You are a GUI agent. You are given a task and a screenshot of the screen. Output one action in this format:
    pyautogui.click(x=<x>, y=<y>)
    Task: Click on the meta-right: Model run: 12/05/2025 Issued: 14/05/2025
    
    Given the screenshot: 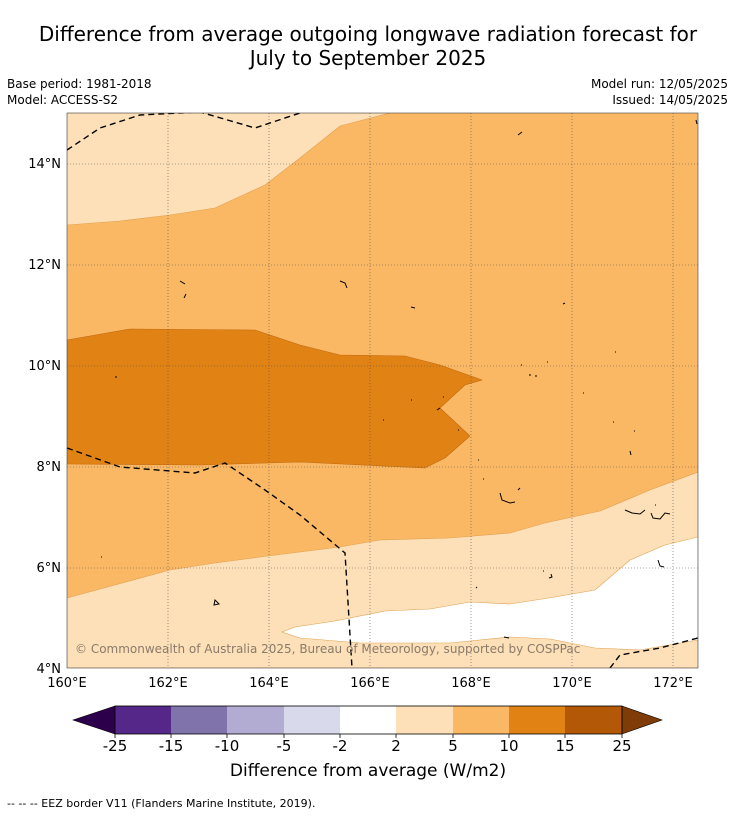 What is the action you would take?
    pyautogui.click(x=659, y=92)
    